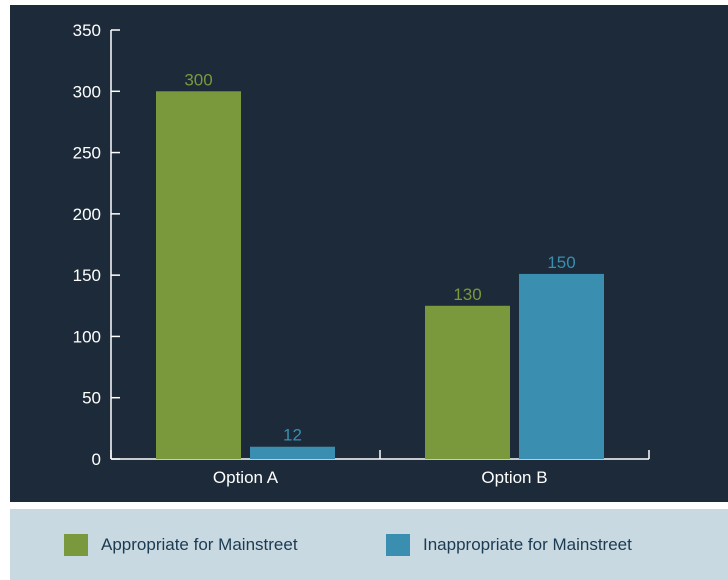 Image resolution: width=728 pixels, height=580 pixels. What do you see at coordinates (527, 544) in the screenshot?
I see `legend-label-inappropriate: Inappropriate for Mainstreet` at bounding box center [527, 544].